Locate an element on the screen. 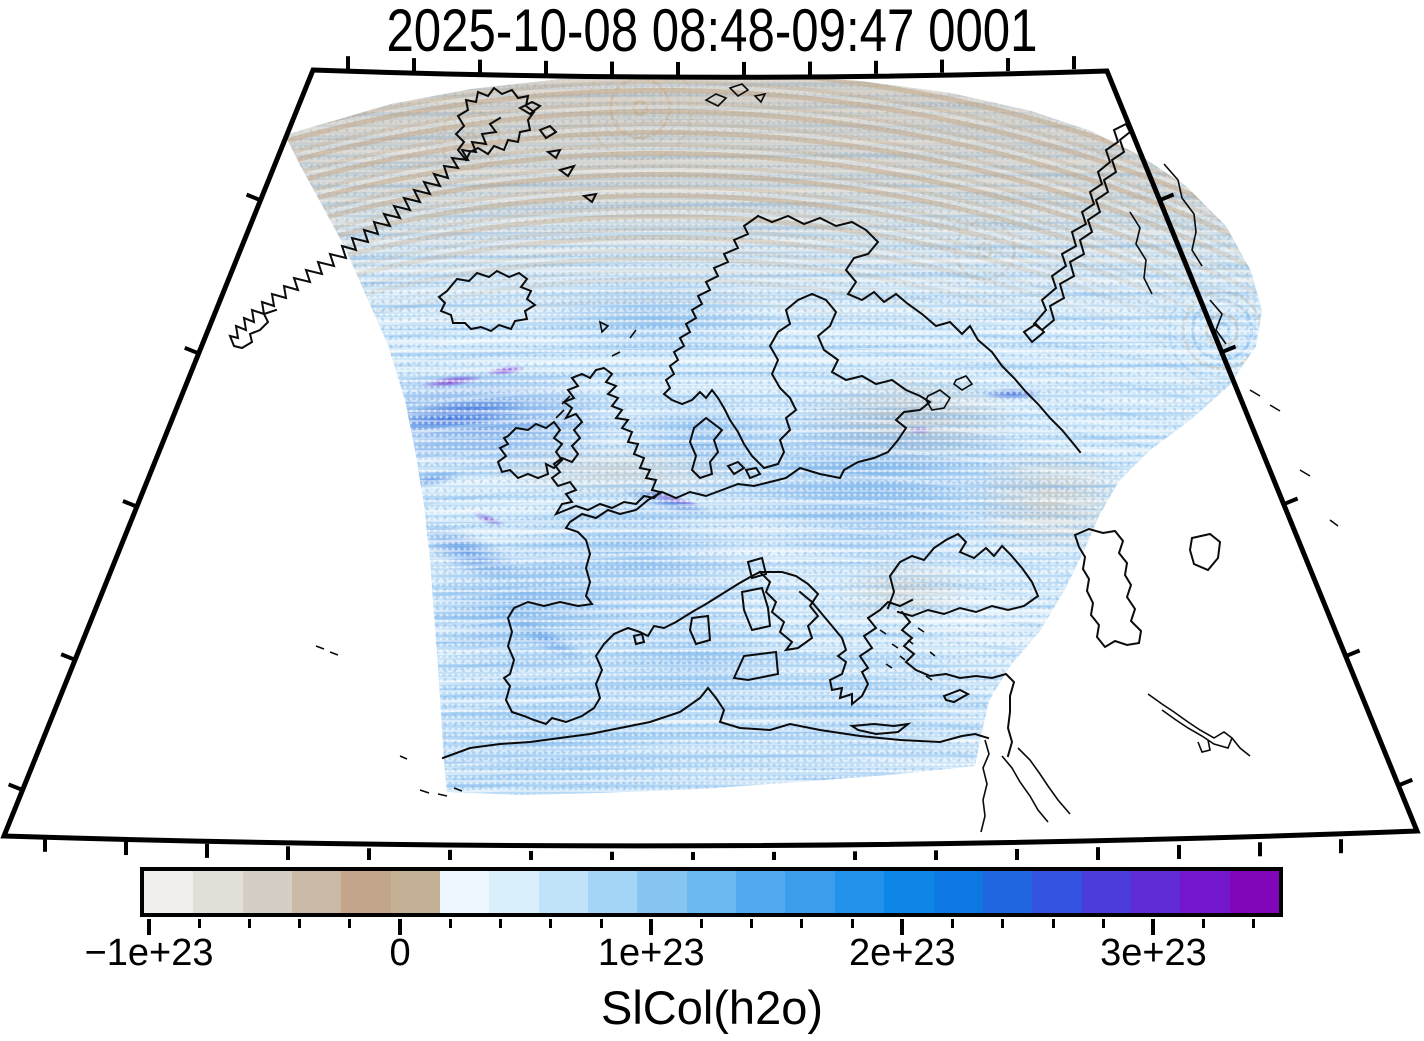 This screenshot has height=1041, width=1424. coastline-franz-josef is located at coordinates (735, 95).